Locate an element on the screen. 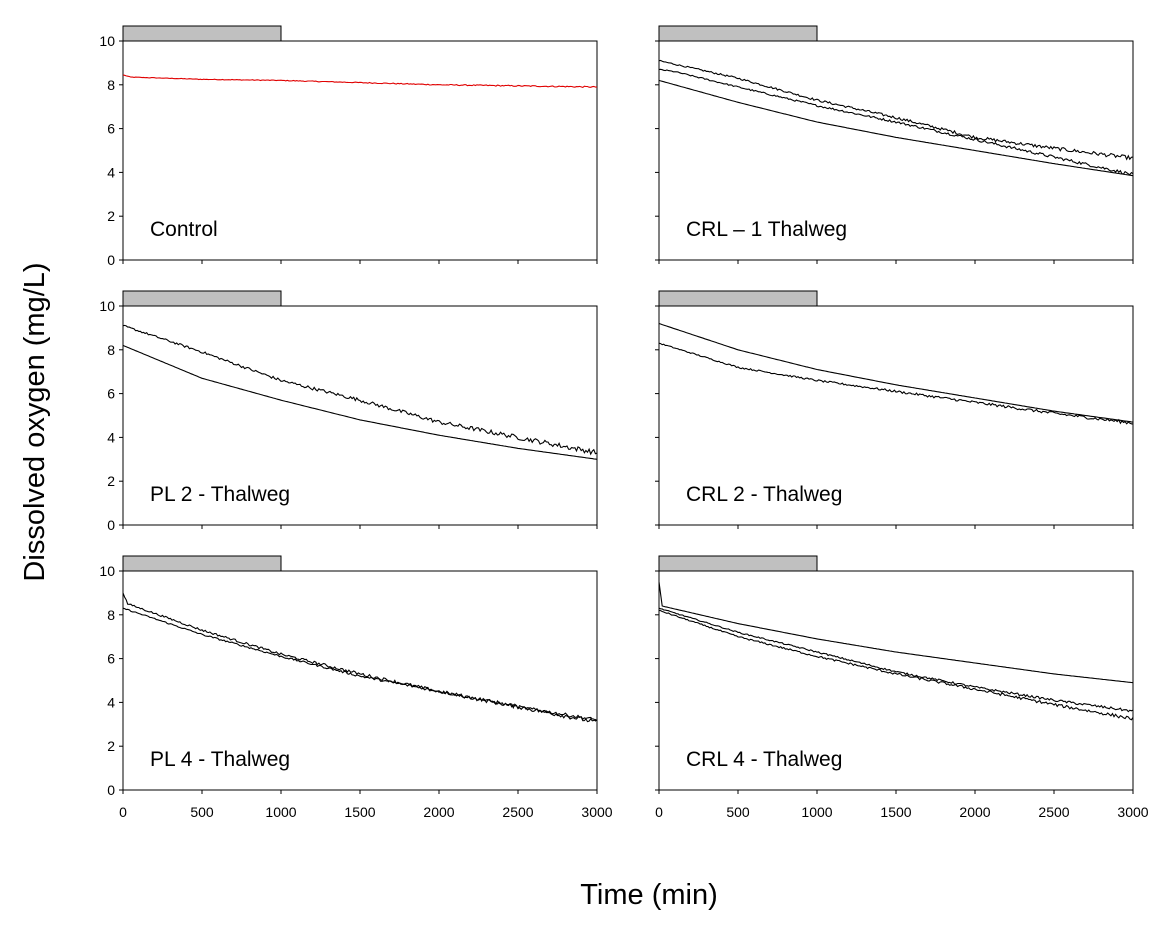 Image resolution: width=1153 pixels, height=929 pixels. panel-label: PL 2 - Thalweg is located at coordinates (220, 494).